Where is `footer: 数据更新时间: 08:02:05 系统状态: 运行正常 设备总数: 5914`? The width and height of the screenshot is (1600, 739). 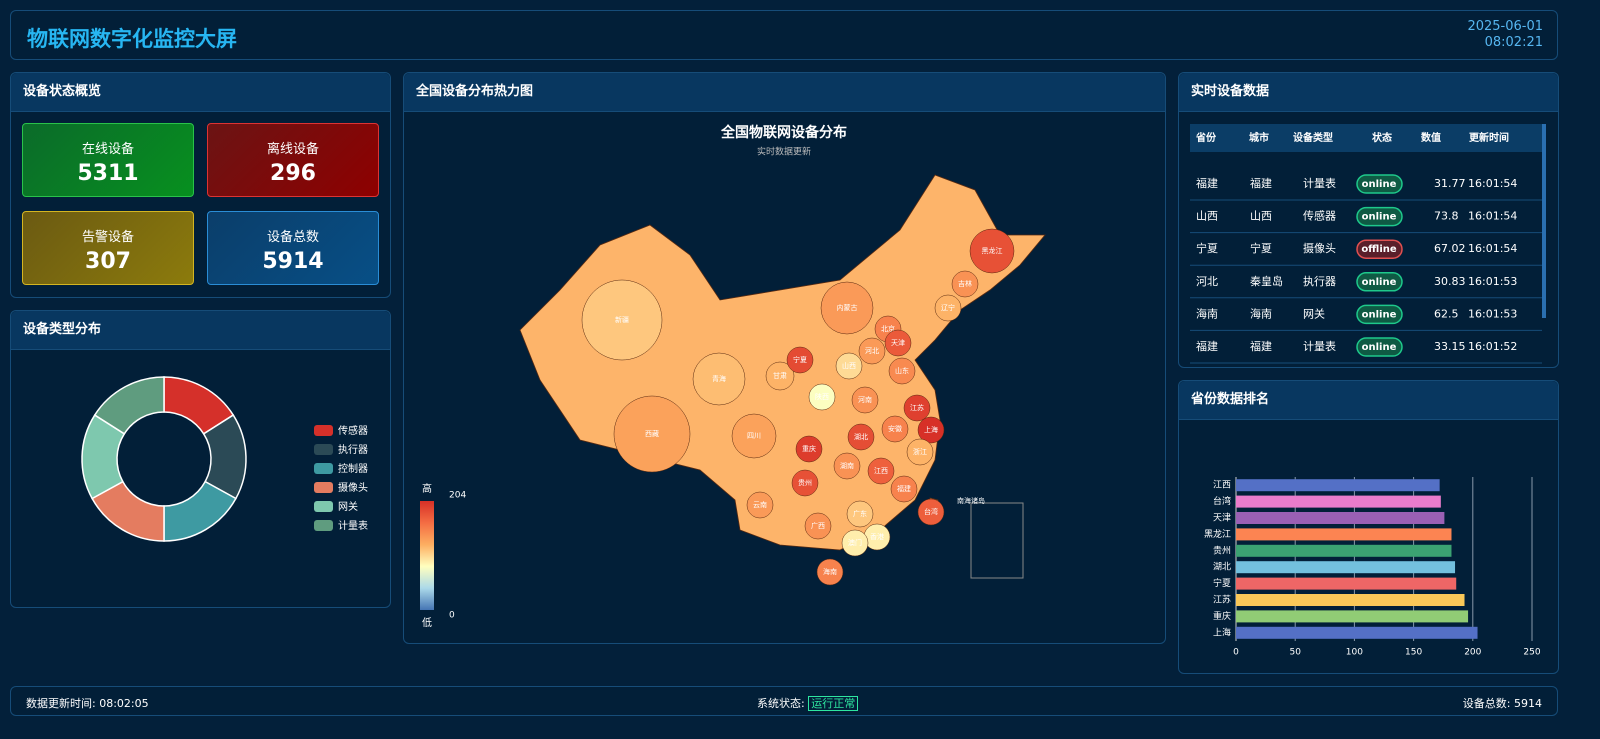
footer: 数据更新时间: 08:02:05 系统状态: 运行正常 设备总数: 5914 is located at coordinates (784, 701).